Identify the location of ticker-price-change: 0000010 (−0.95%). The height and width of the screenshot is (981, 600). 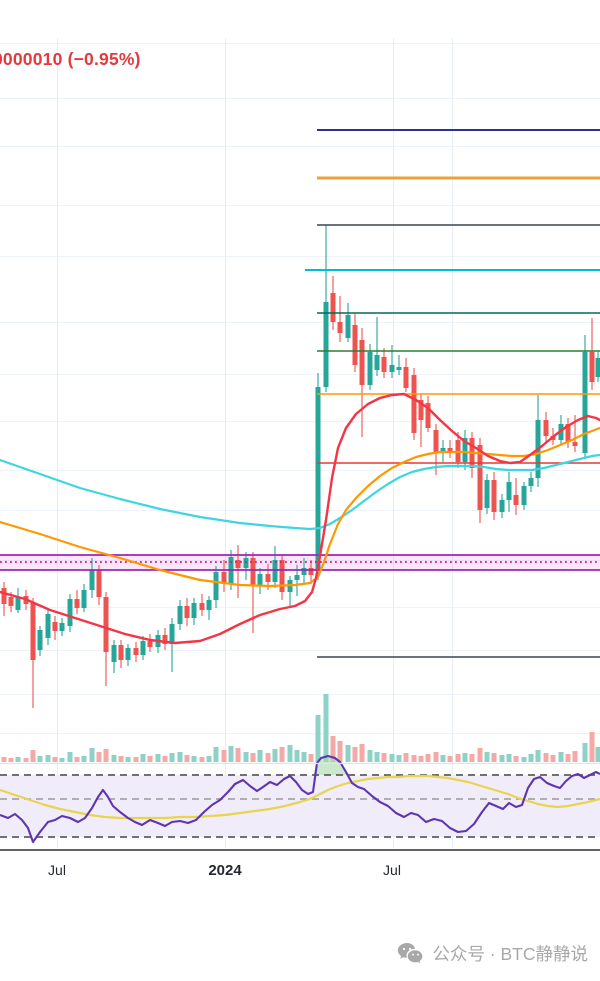
(70, 59).